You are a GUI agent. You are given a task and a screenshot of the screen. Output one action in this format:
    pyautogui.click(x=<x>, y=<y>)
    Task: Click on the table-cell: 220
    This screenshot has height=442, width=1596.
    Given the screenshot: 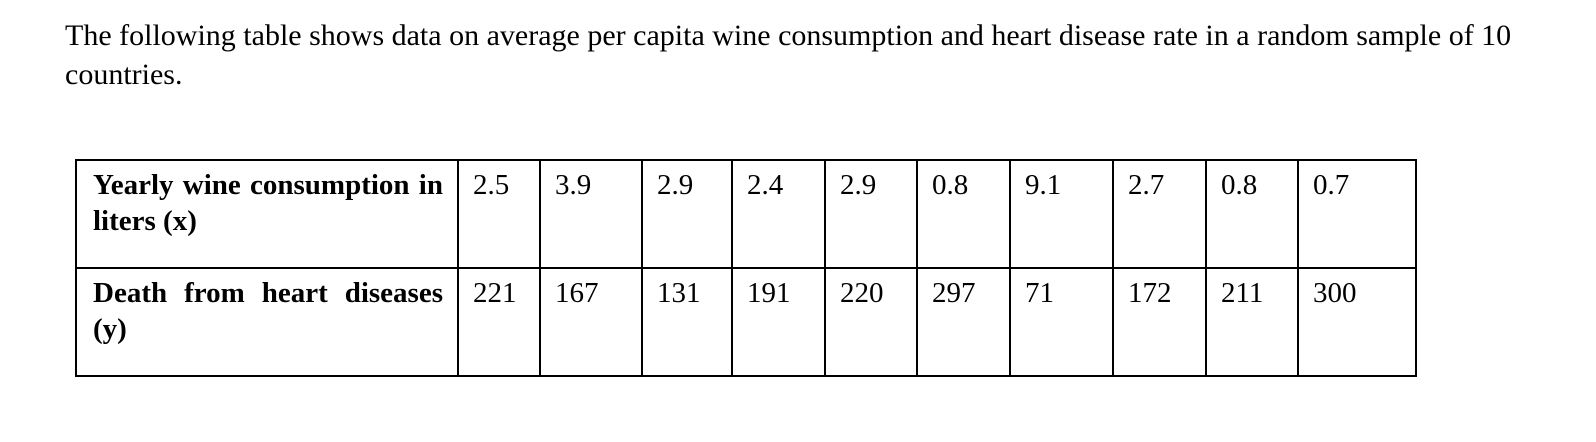 What is the action you would take?
    pyautogui.click(x=871, y=322)
    